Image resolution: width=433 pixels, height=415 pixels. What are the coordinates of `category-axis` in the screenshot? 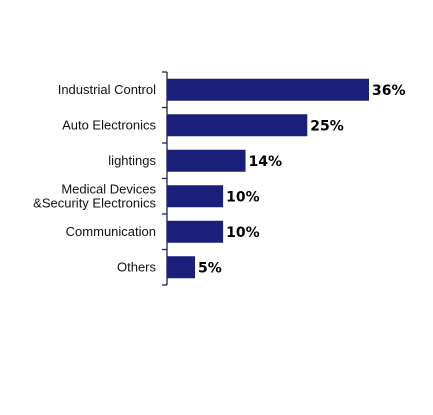 It's located at (165, 178).